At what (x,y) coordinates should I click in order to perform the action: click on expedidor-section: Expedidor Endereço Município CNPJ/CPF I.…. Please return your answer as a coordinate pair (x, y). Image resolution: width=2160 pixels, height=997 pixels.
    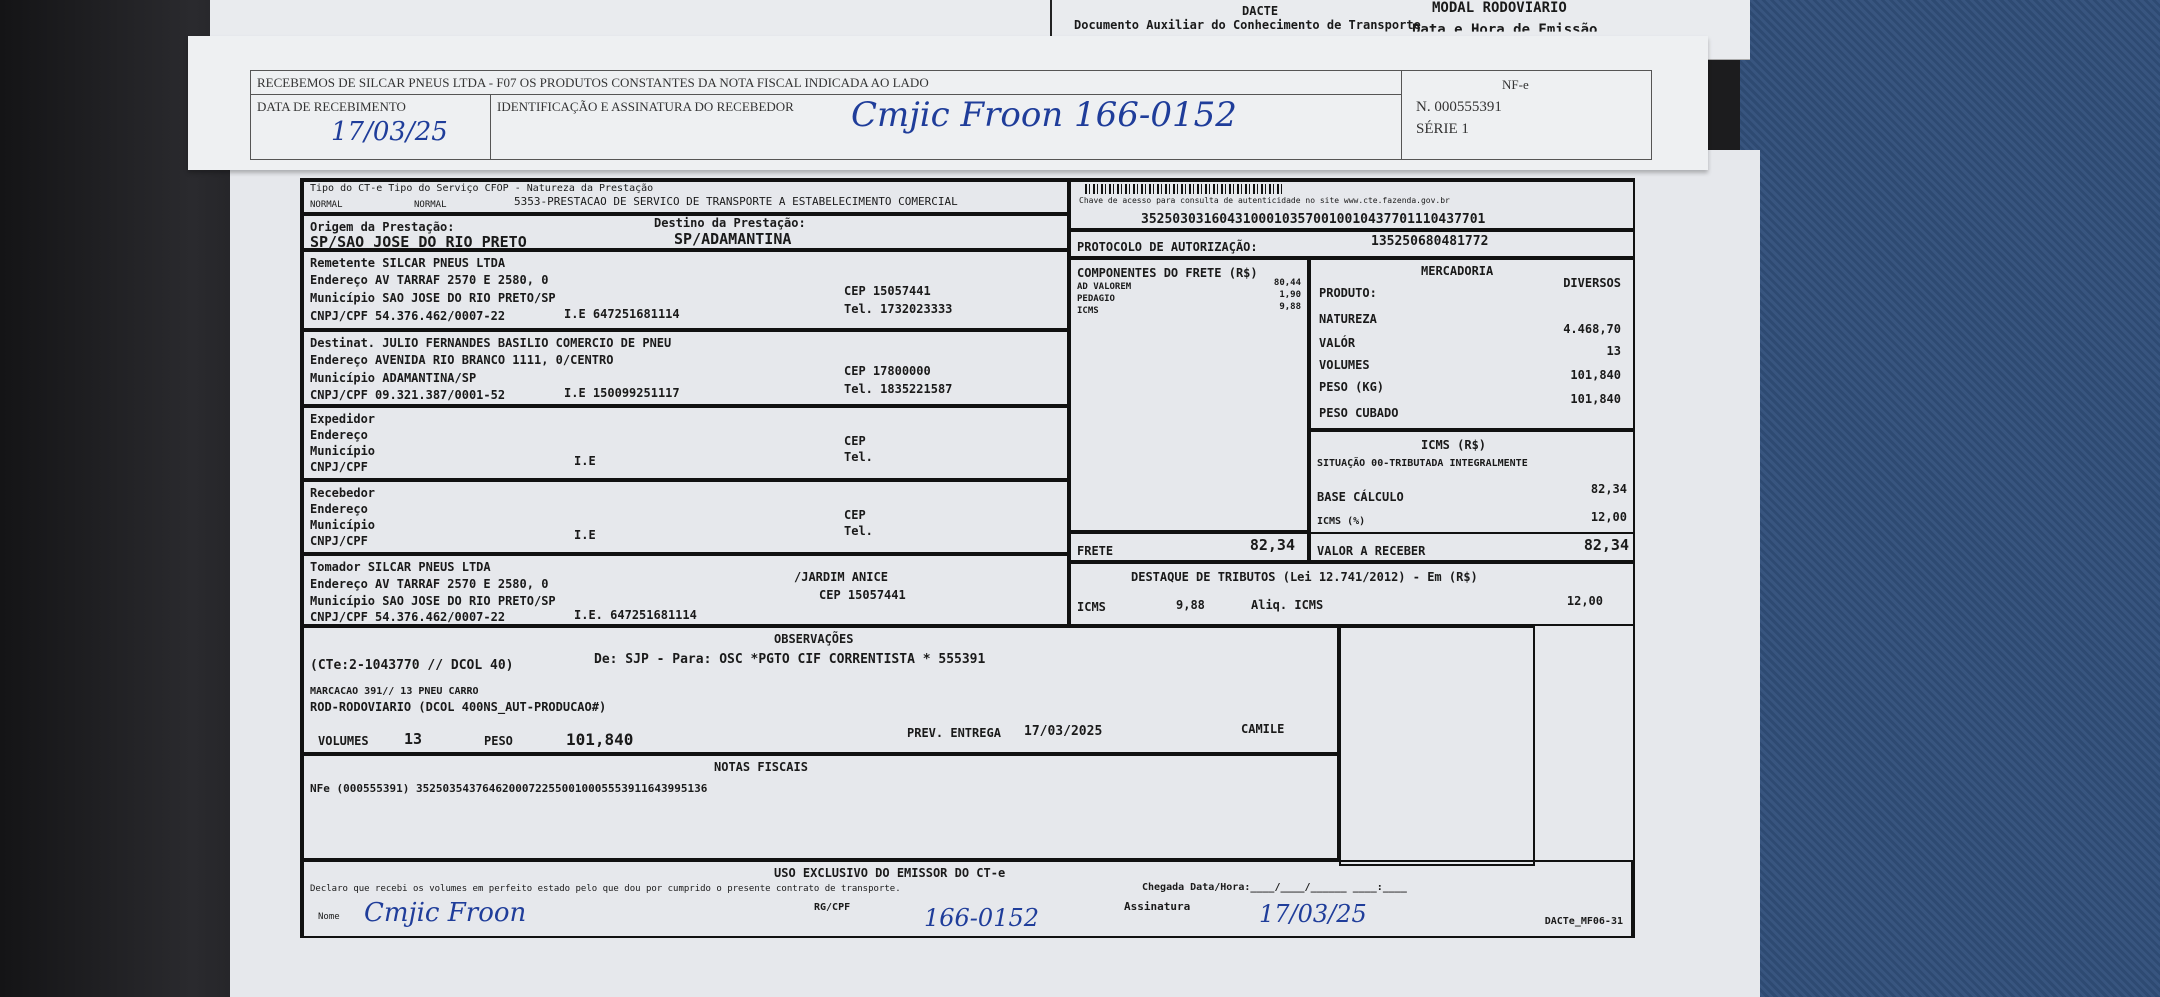
    Looking at the image, I should click on (685, 443).